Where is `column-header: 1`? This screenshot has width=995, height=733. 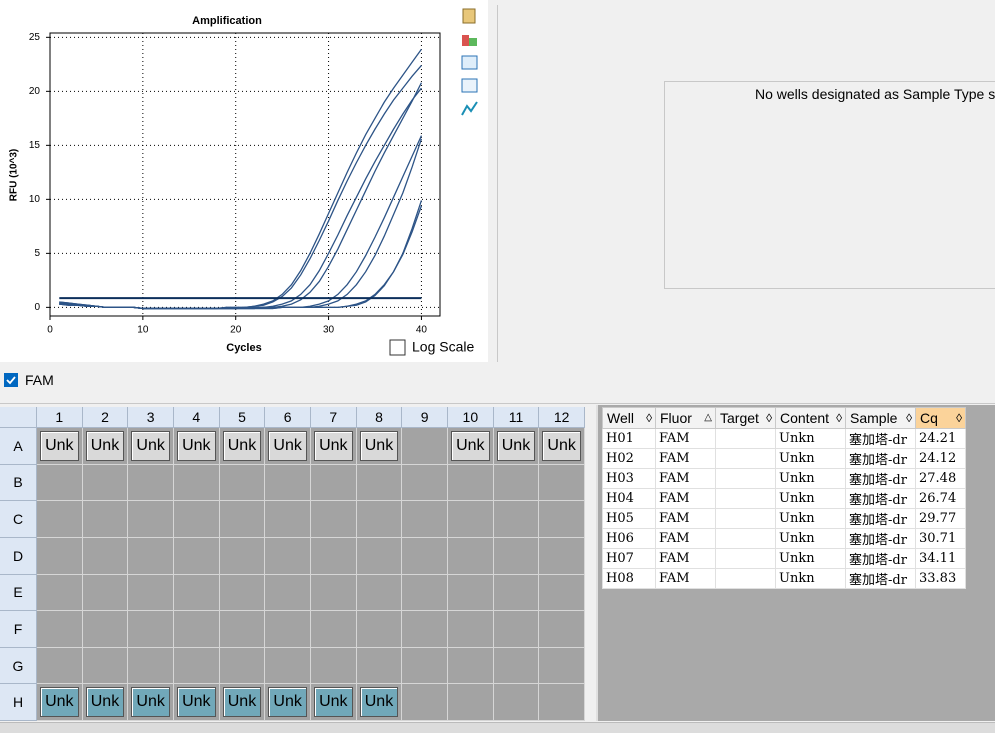
column-header: 1 is located at coordinates (60, 417).